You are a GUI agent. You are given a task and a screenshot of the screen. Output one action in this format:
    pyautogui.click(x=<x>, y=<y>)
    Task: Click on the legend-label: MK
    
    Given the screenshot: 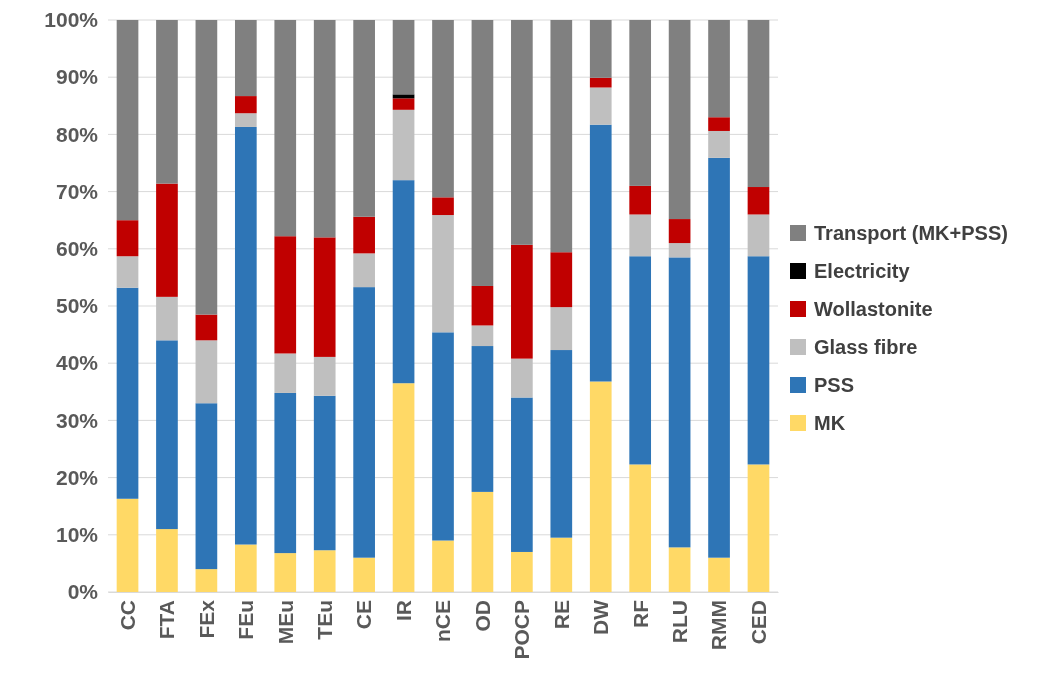 What is the action you would take?
    pyautogui.click(x=830, y=423)
    